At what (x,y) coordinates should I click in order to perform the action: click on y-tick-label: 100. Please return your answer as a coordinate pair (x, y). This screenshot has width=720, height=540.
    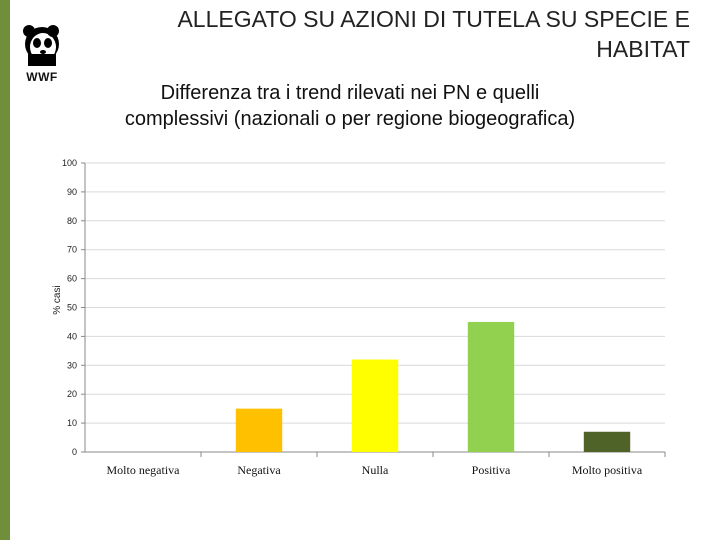
    Looking at the image, I should click on (69, 163).